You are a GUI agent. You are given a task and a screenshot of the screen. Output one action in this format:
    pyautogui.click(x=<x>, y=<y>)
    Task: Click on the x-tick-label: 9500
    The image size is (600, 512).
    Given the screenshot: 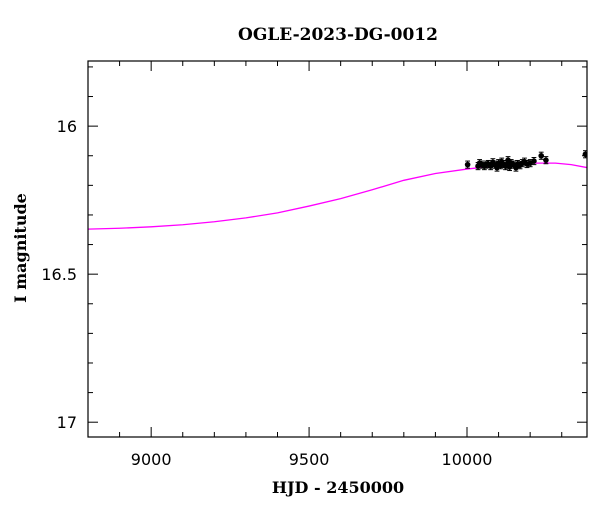 What is the action you would take?
    pyautogui.click(x=309, y=459)
    